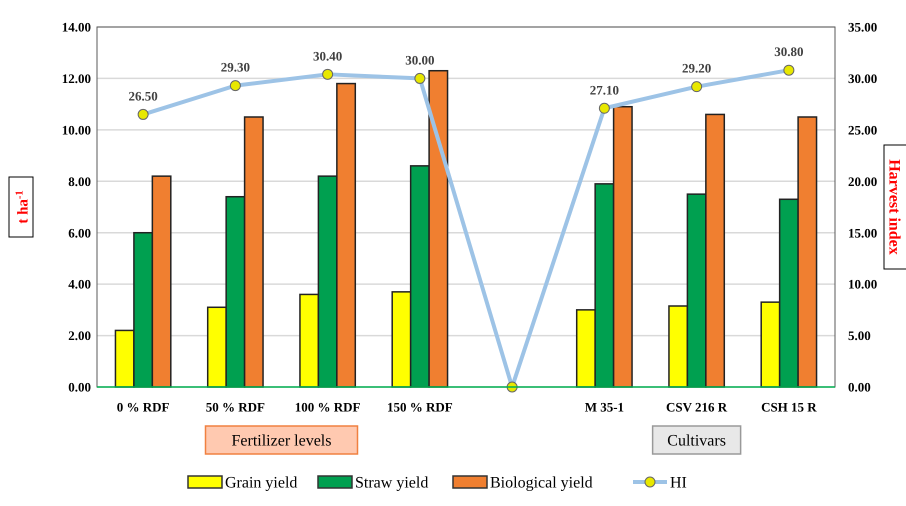 This screenshot has width=906, height=506. I want to click on y2-tick-label: 35.00, so click(863, 27).